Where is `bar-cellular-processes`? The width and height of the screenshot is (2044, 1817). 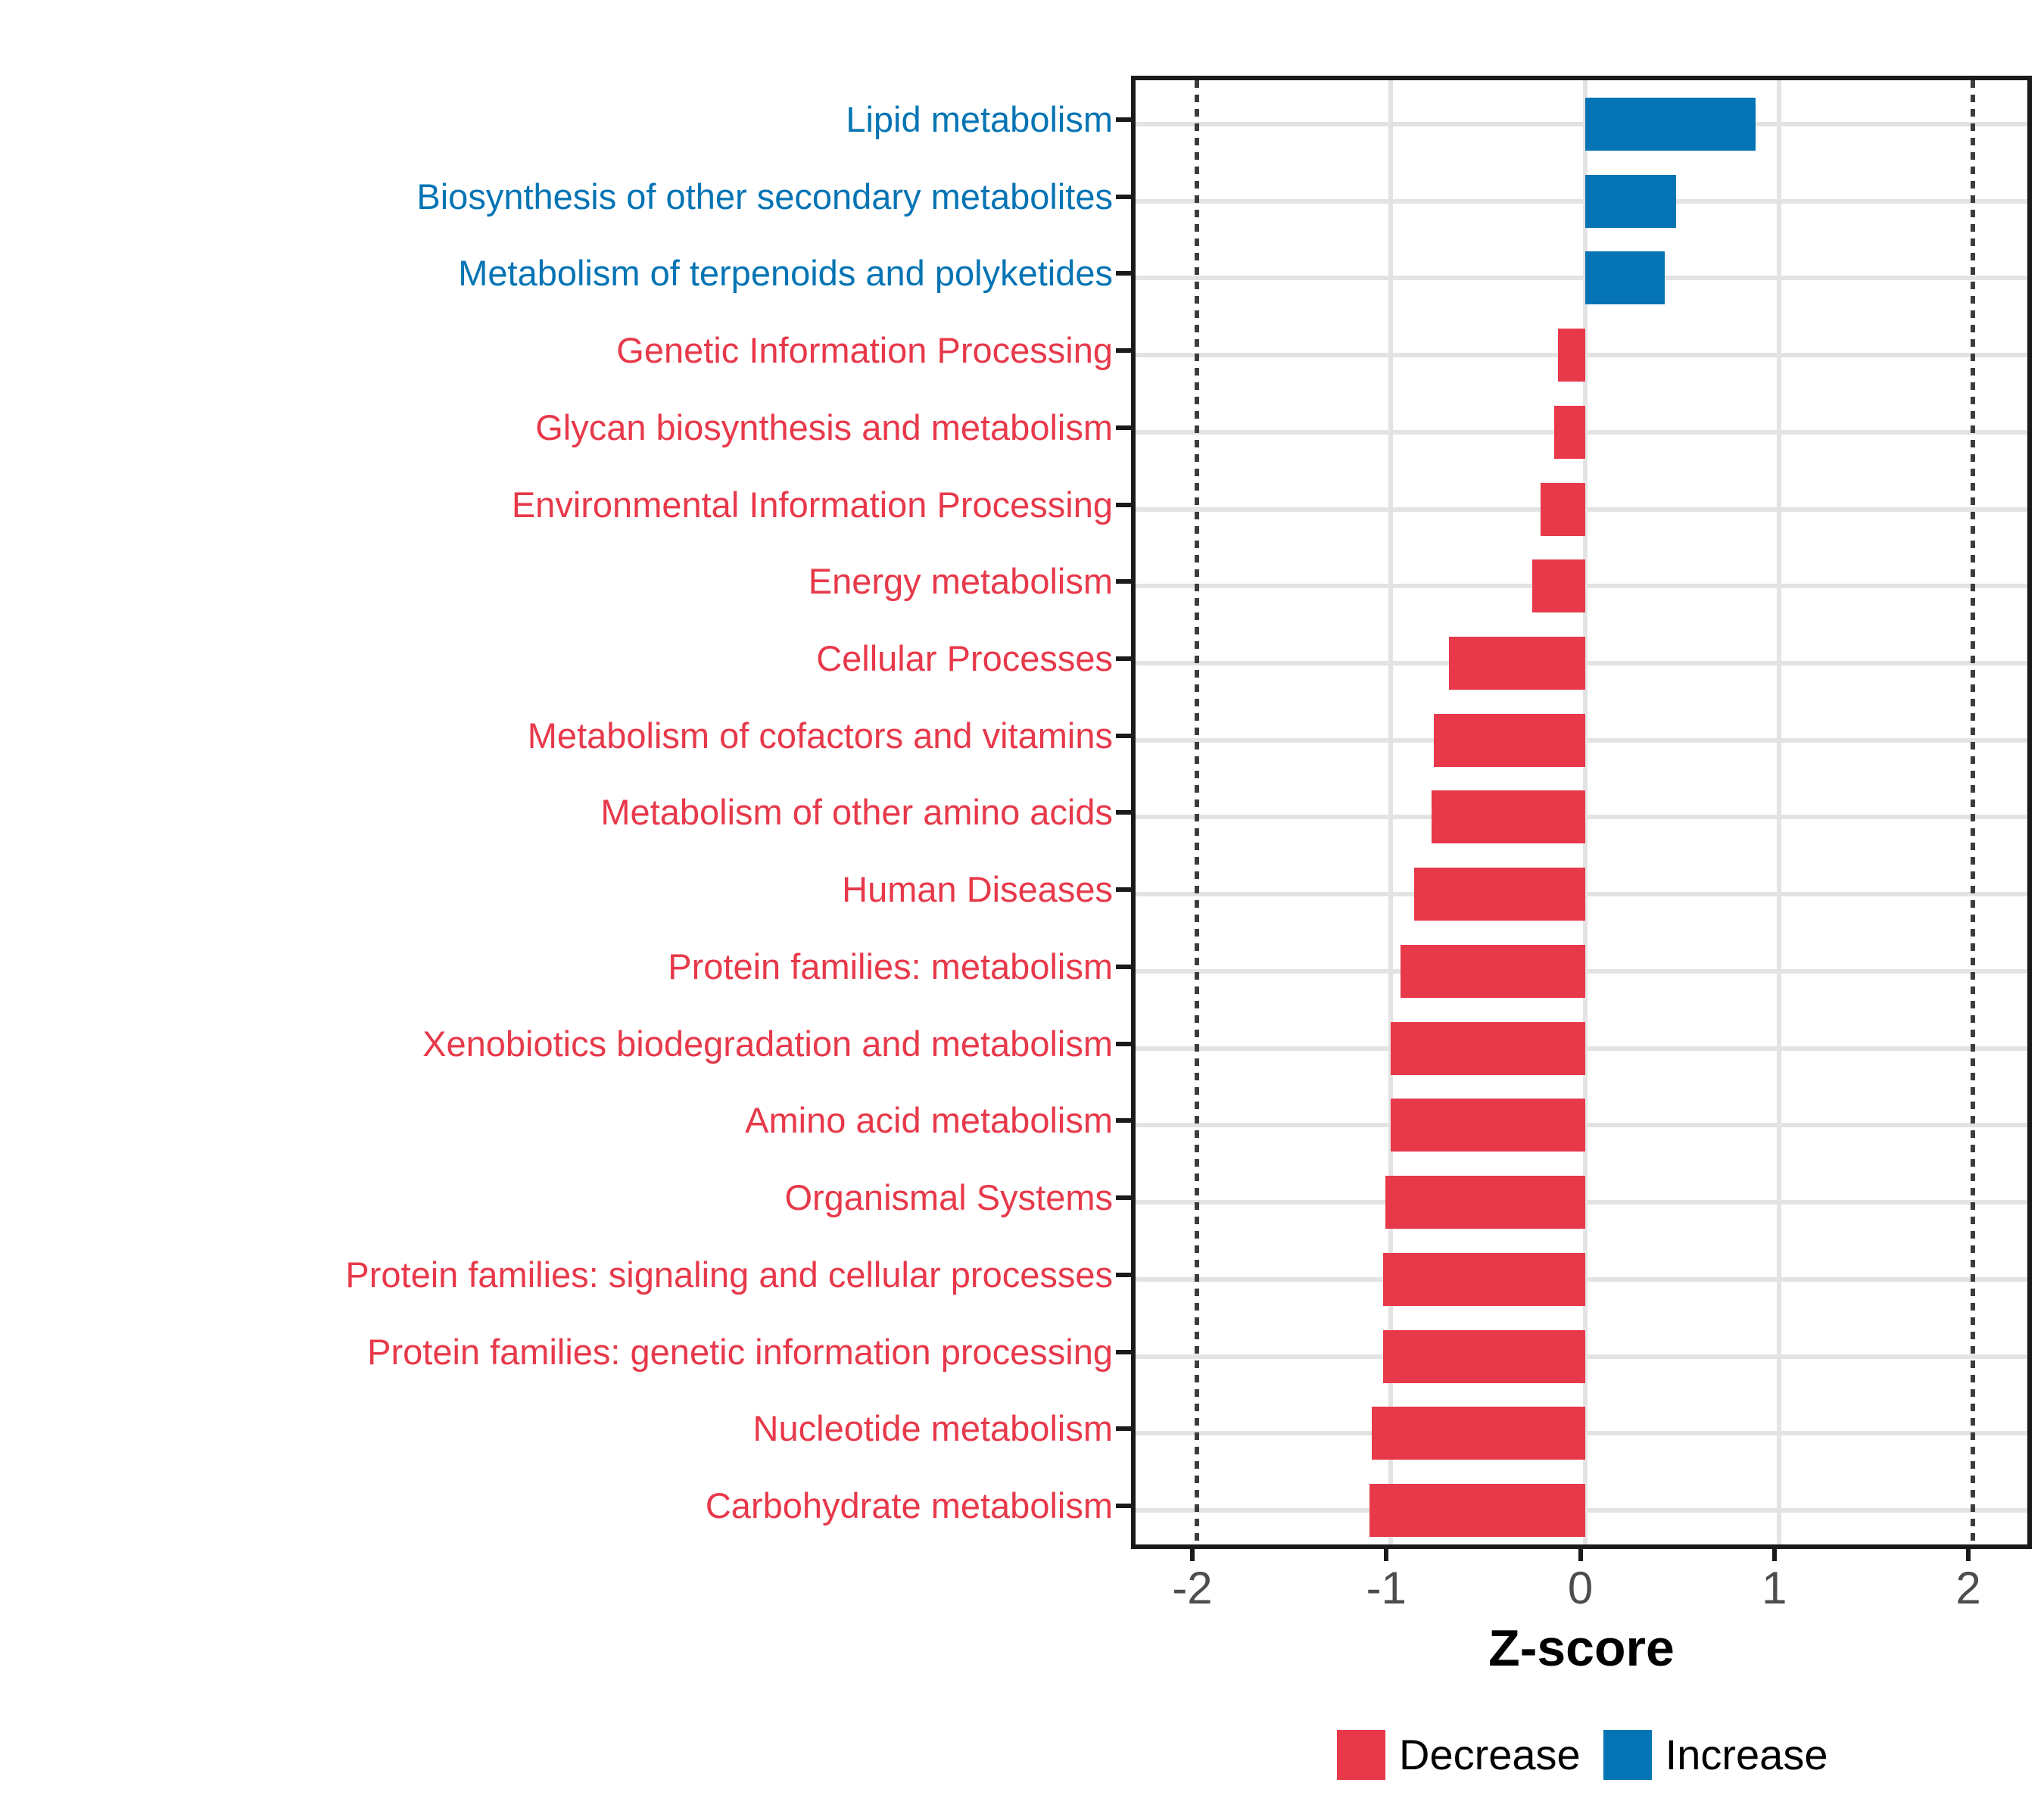 bar-cellular-processes is located at coordinates (1517, 663).